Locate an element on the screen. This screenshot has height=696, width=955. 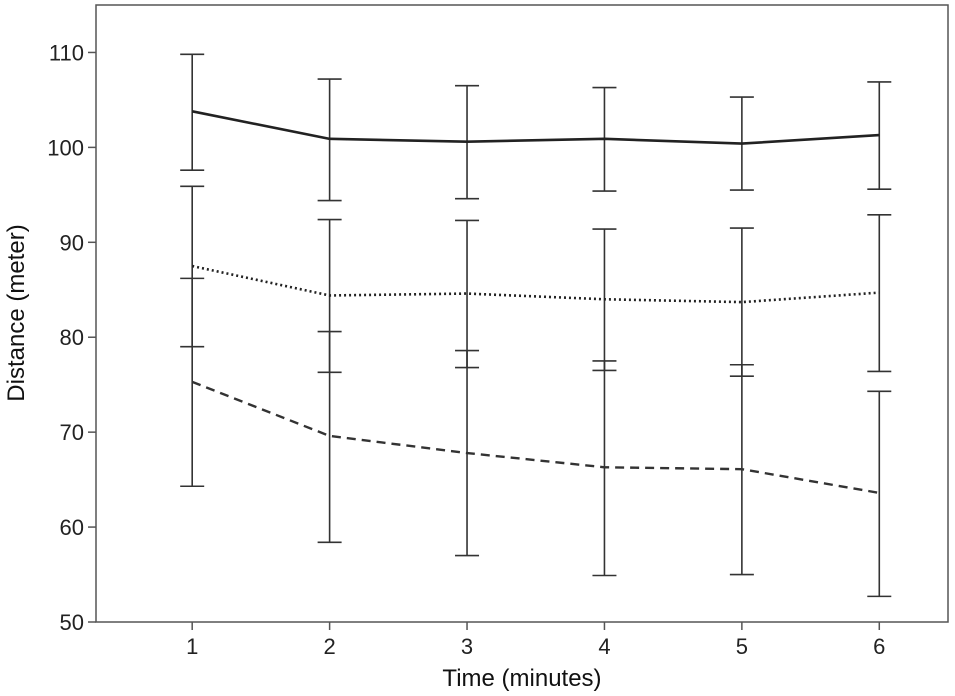
x-tick-label: 2 is located at coordinates (329, 646).